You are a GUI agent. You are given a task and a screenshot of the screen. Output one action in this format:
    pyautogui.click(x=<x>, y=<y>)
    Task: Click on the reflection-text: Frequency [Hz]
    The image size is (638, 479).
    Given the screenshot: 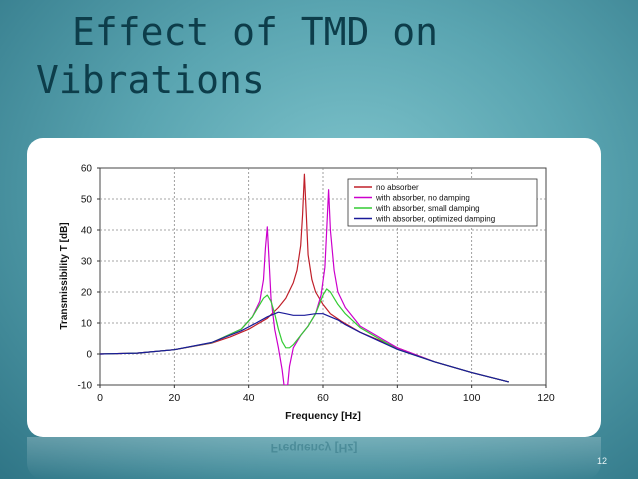 What is the action you would take?
    pyautogui.click(x=314, y=448)
    